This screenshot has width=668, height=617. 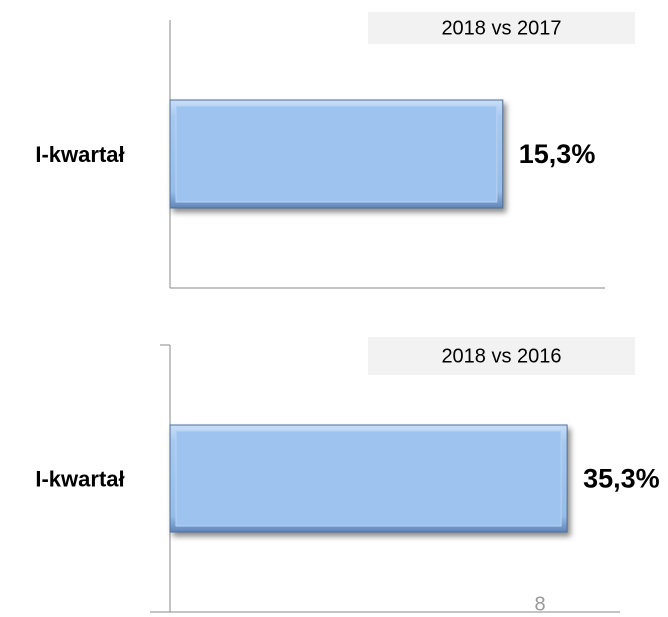 What do you see at coordinates (539, 604) in the screenshot?
I see `page-number: 8` at bounding box center [539, 604].